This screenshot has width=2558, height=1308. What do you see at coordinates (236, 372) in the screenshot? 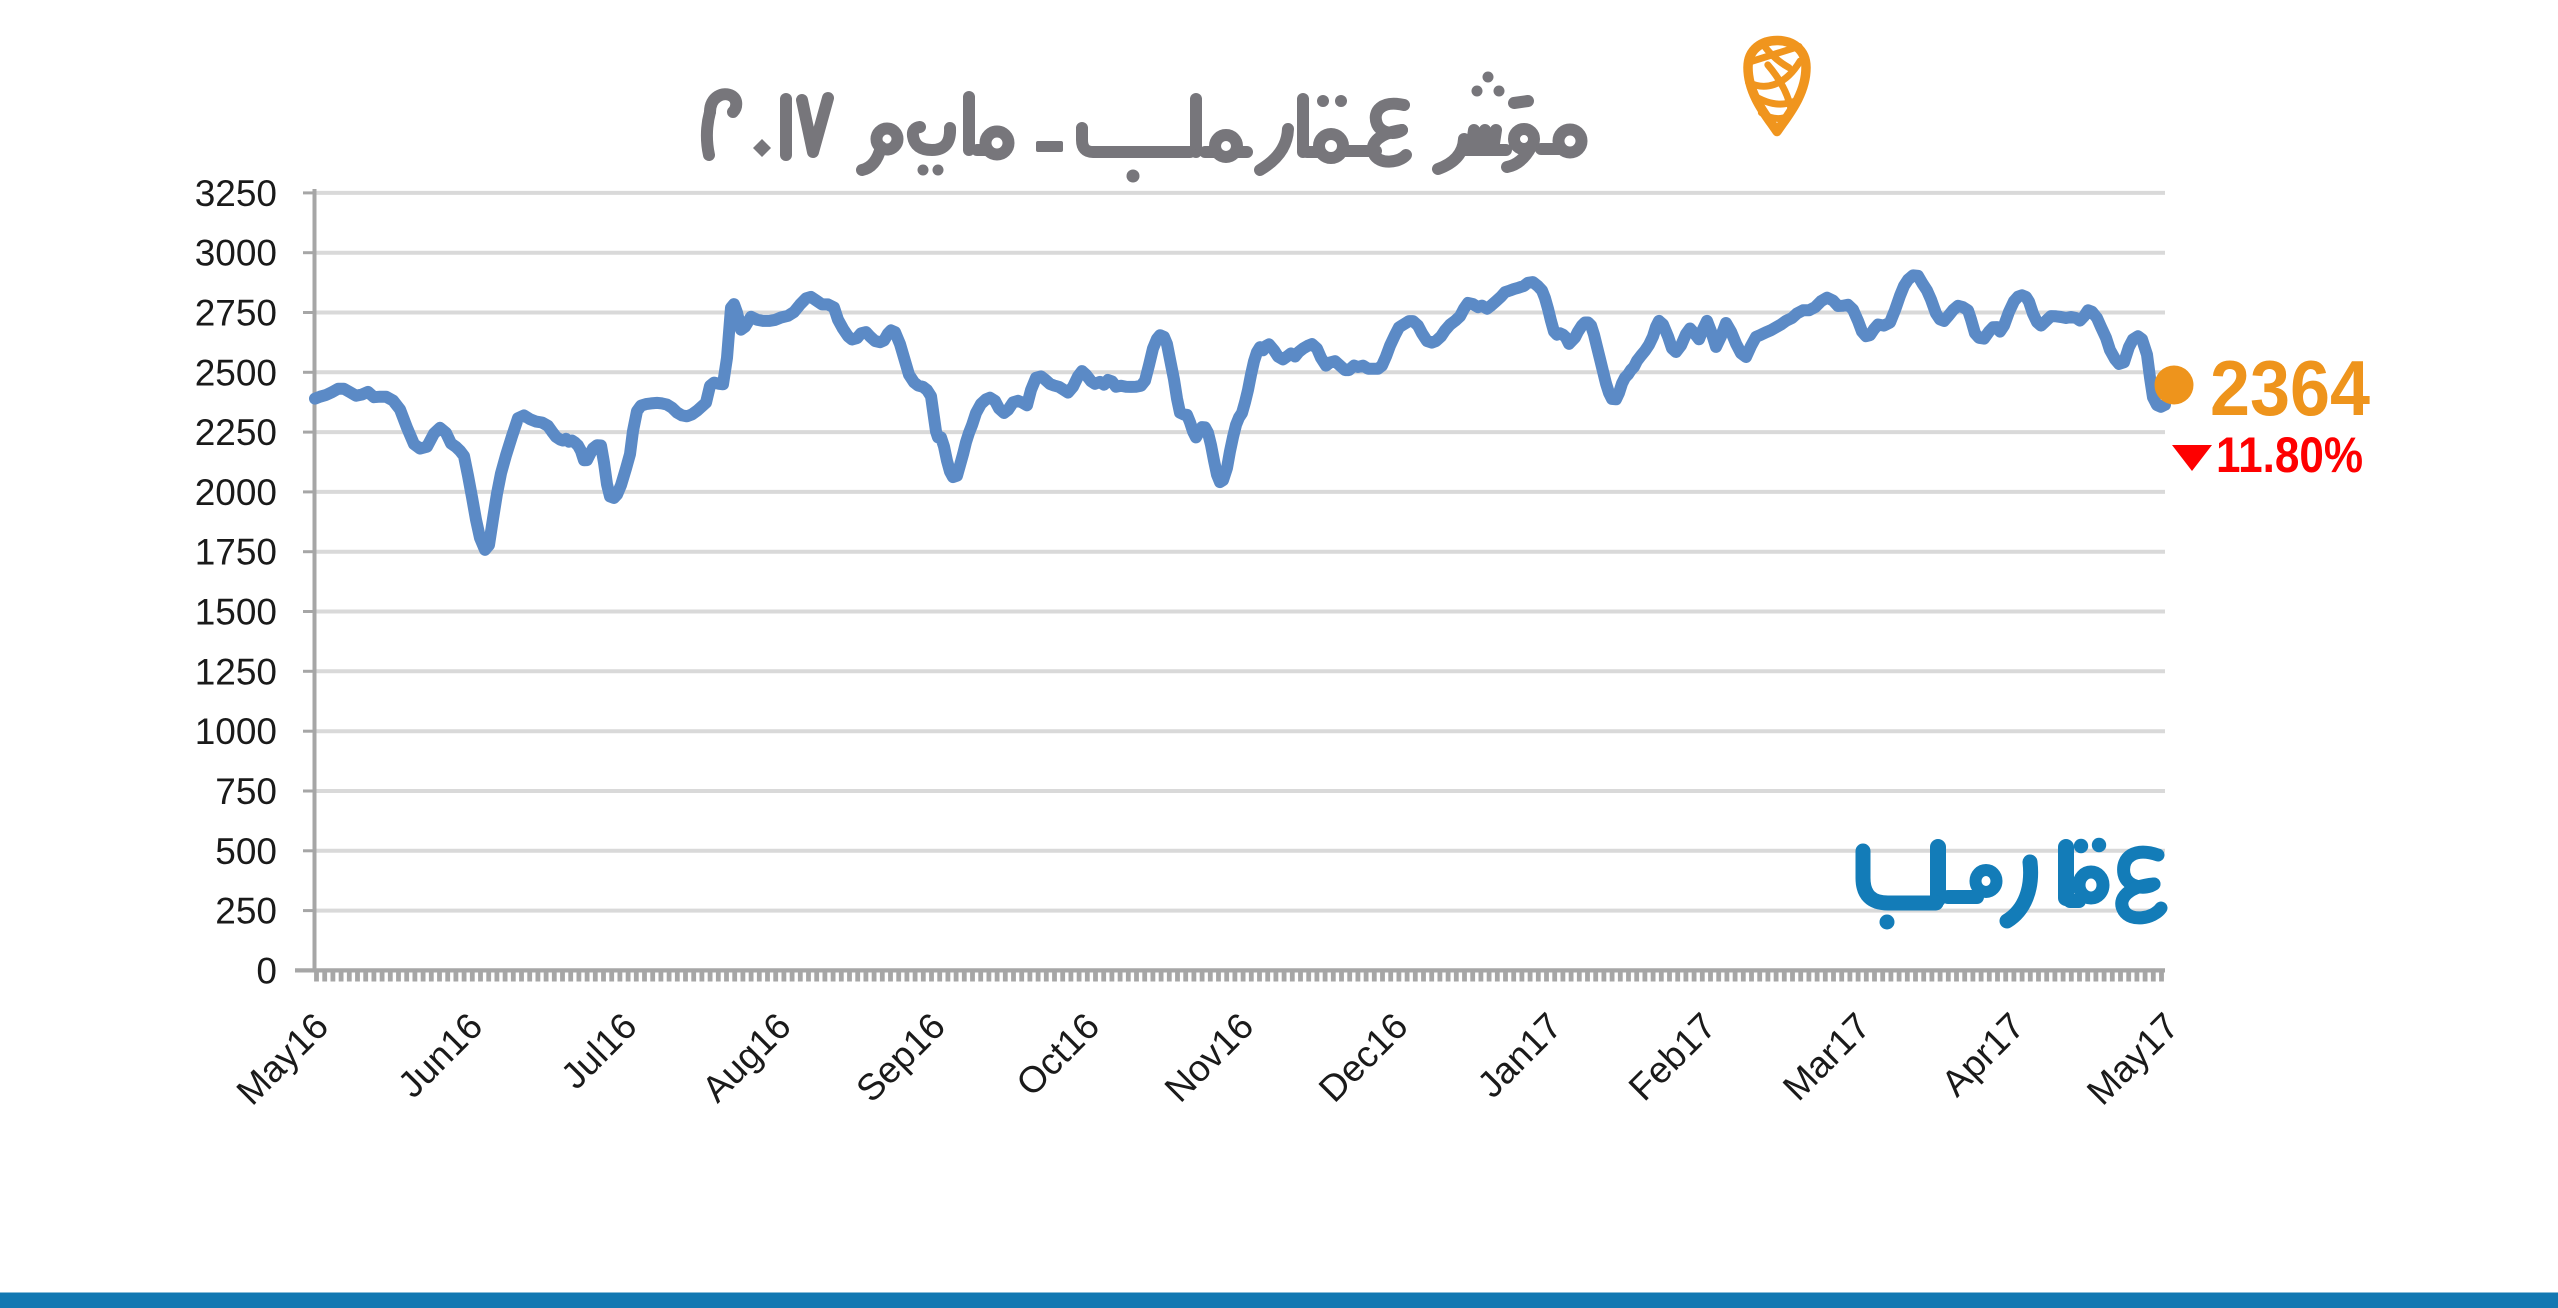
I see `svg-text: 2500` at bounding box center [236, 372].